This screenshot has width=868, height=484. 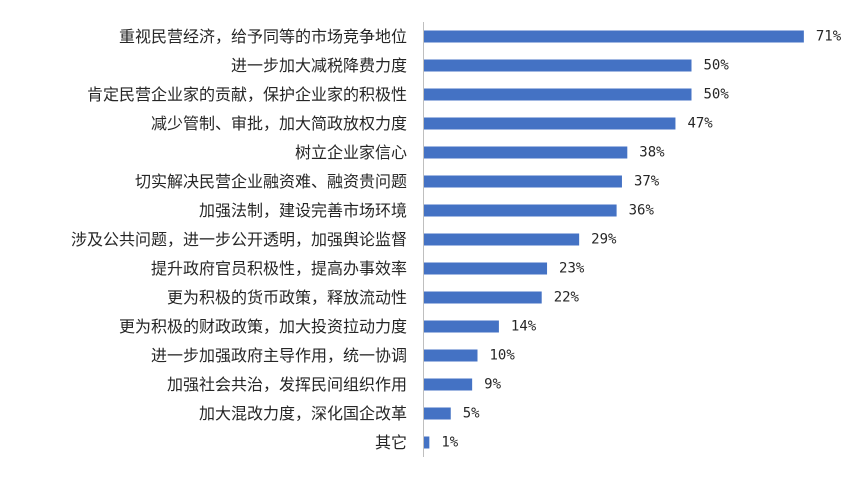 What do you see at coordinates (287, 384) in the screenshot?
I see `category-label: 加强社会共治，发挥民间组织作用` at bounding box center [287, 384].